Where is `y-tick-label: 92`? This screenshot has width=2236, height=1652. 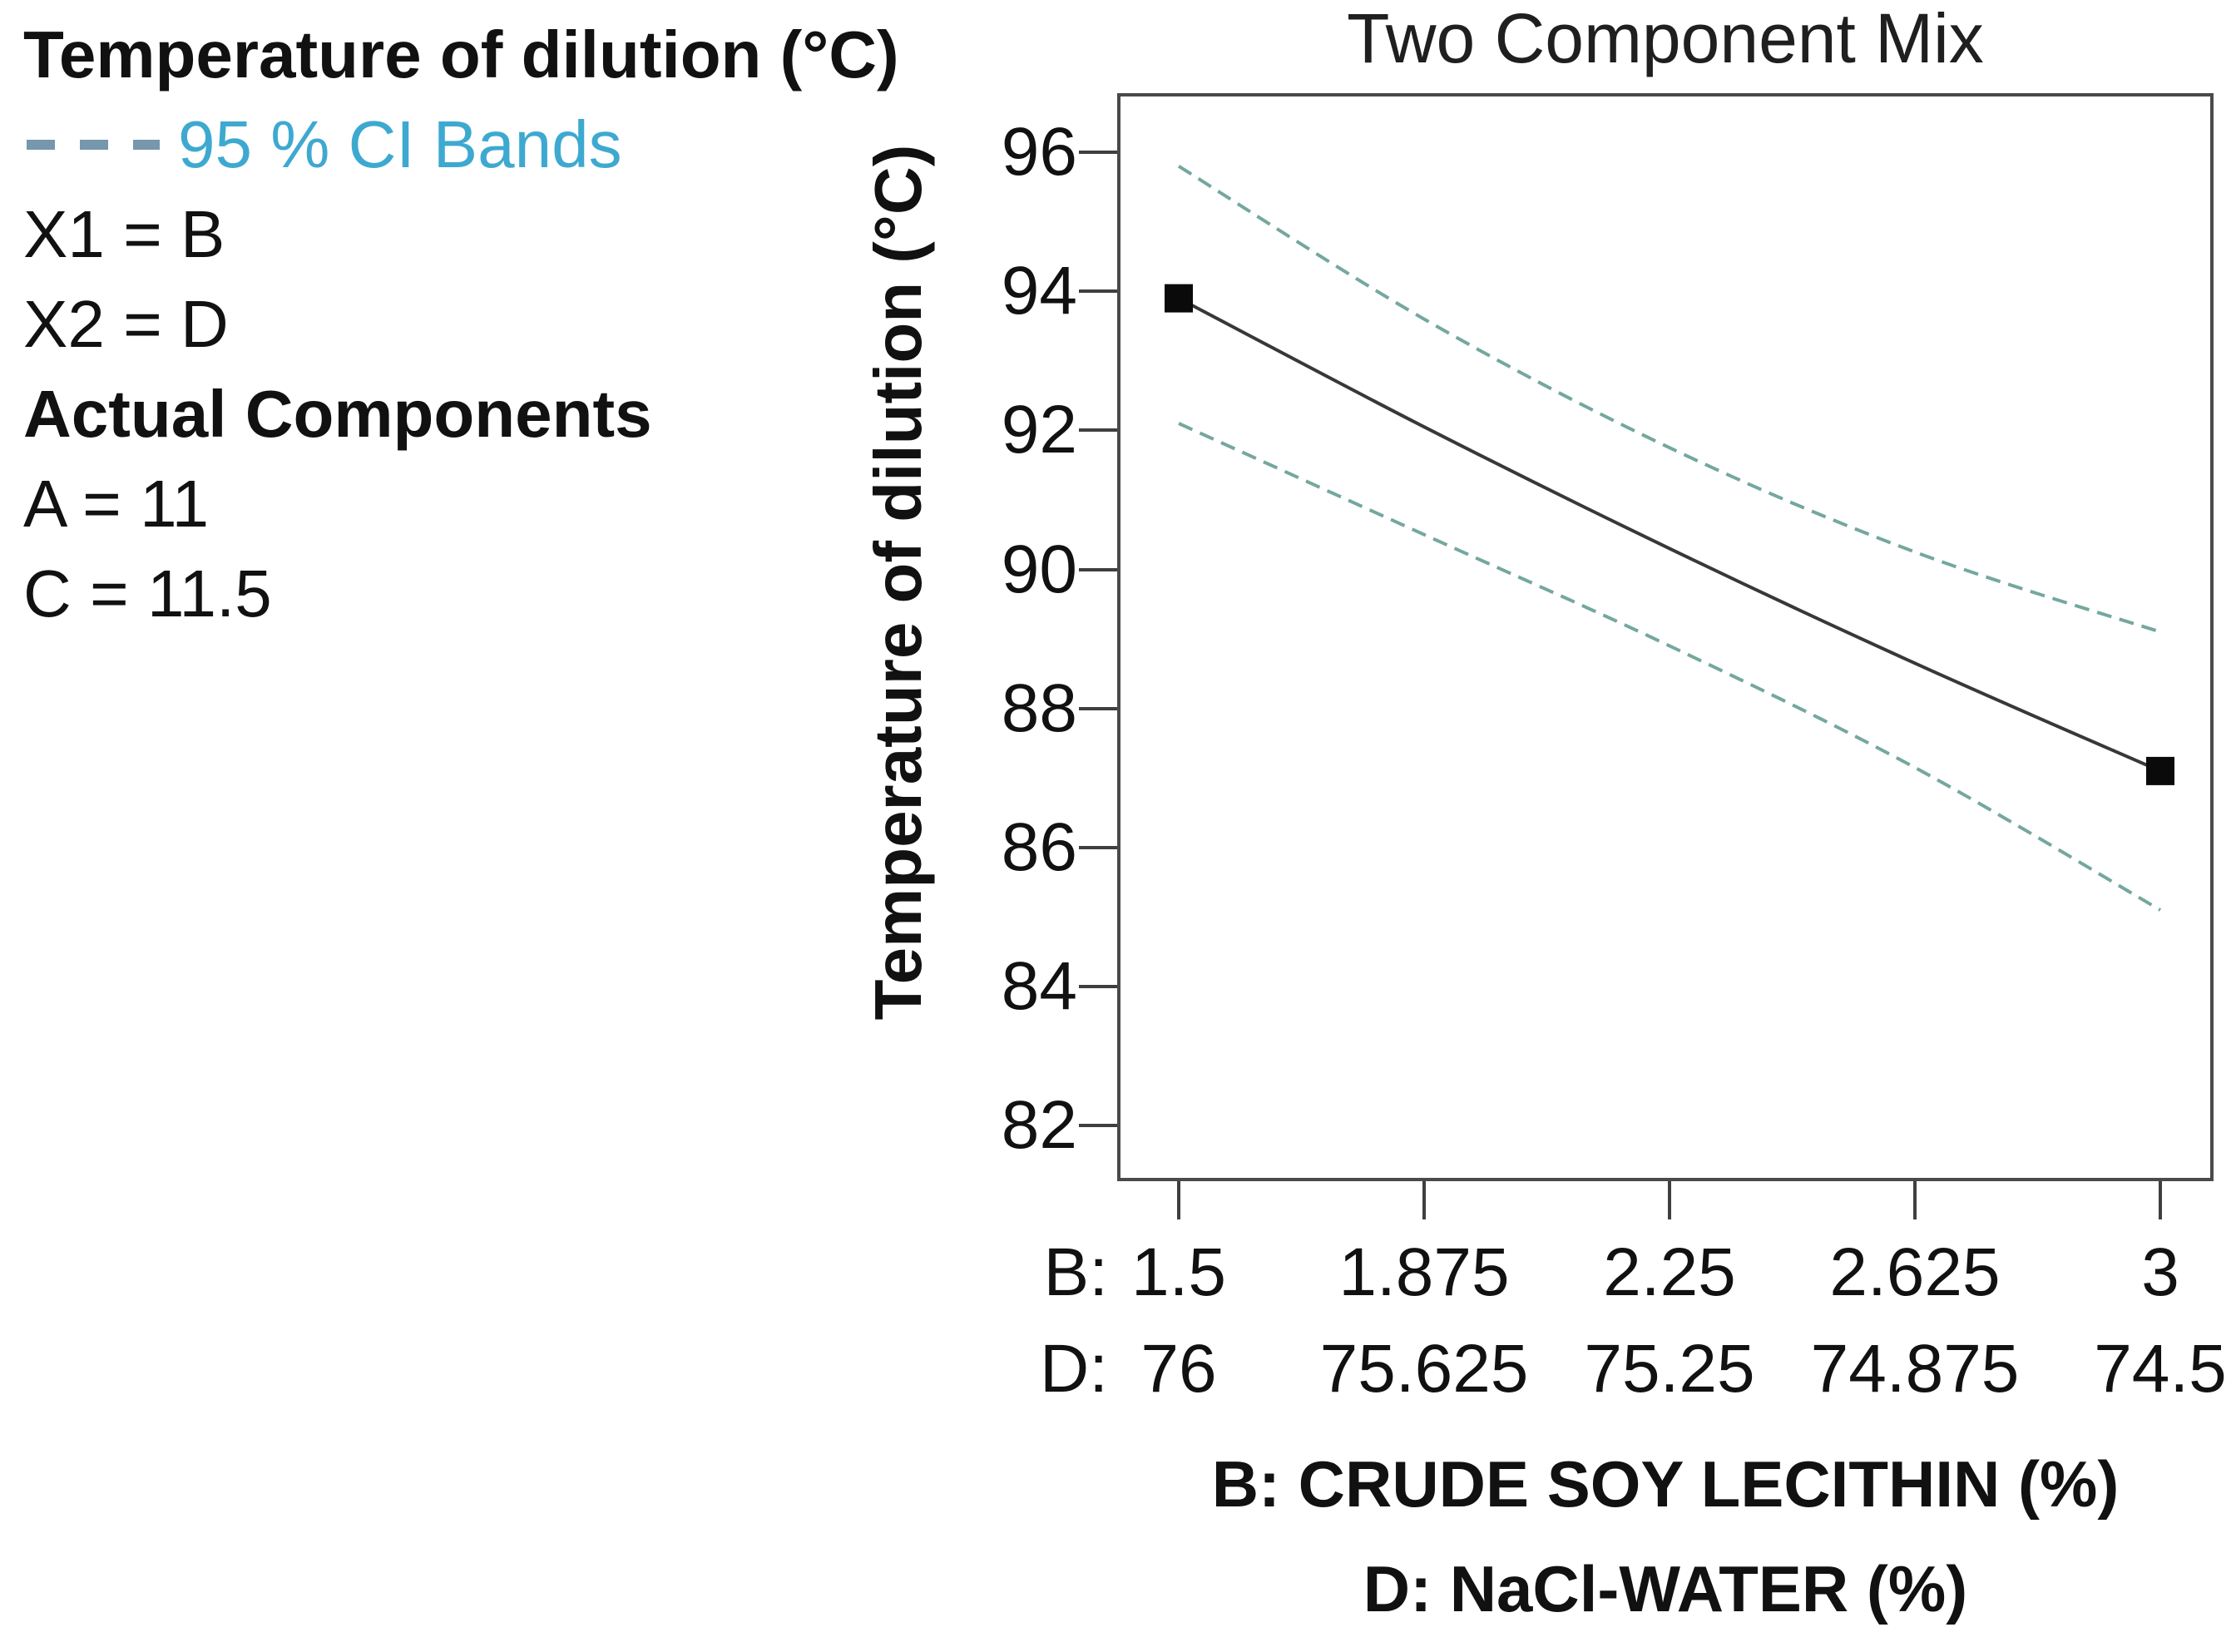
y-tick-label: 92 is located at coordinates (1039, 430).